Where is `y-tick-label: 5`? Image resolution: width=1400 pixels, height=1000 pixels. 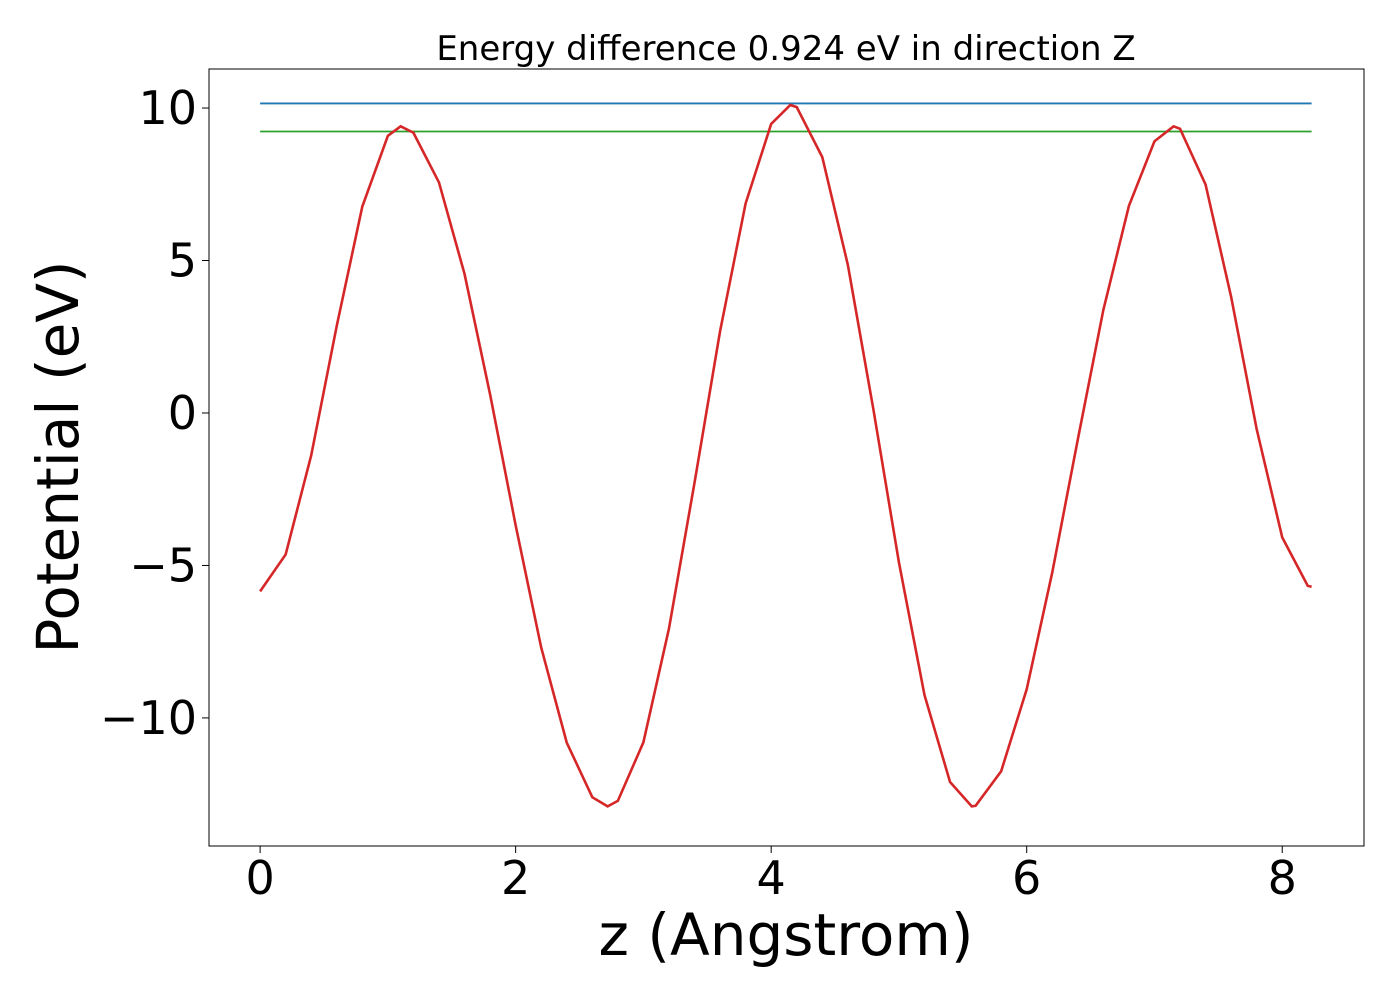
y-tick-label: 5 is located at coordinates (182, 261).